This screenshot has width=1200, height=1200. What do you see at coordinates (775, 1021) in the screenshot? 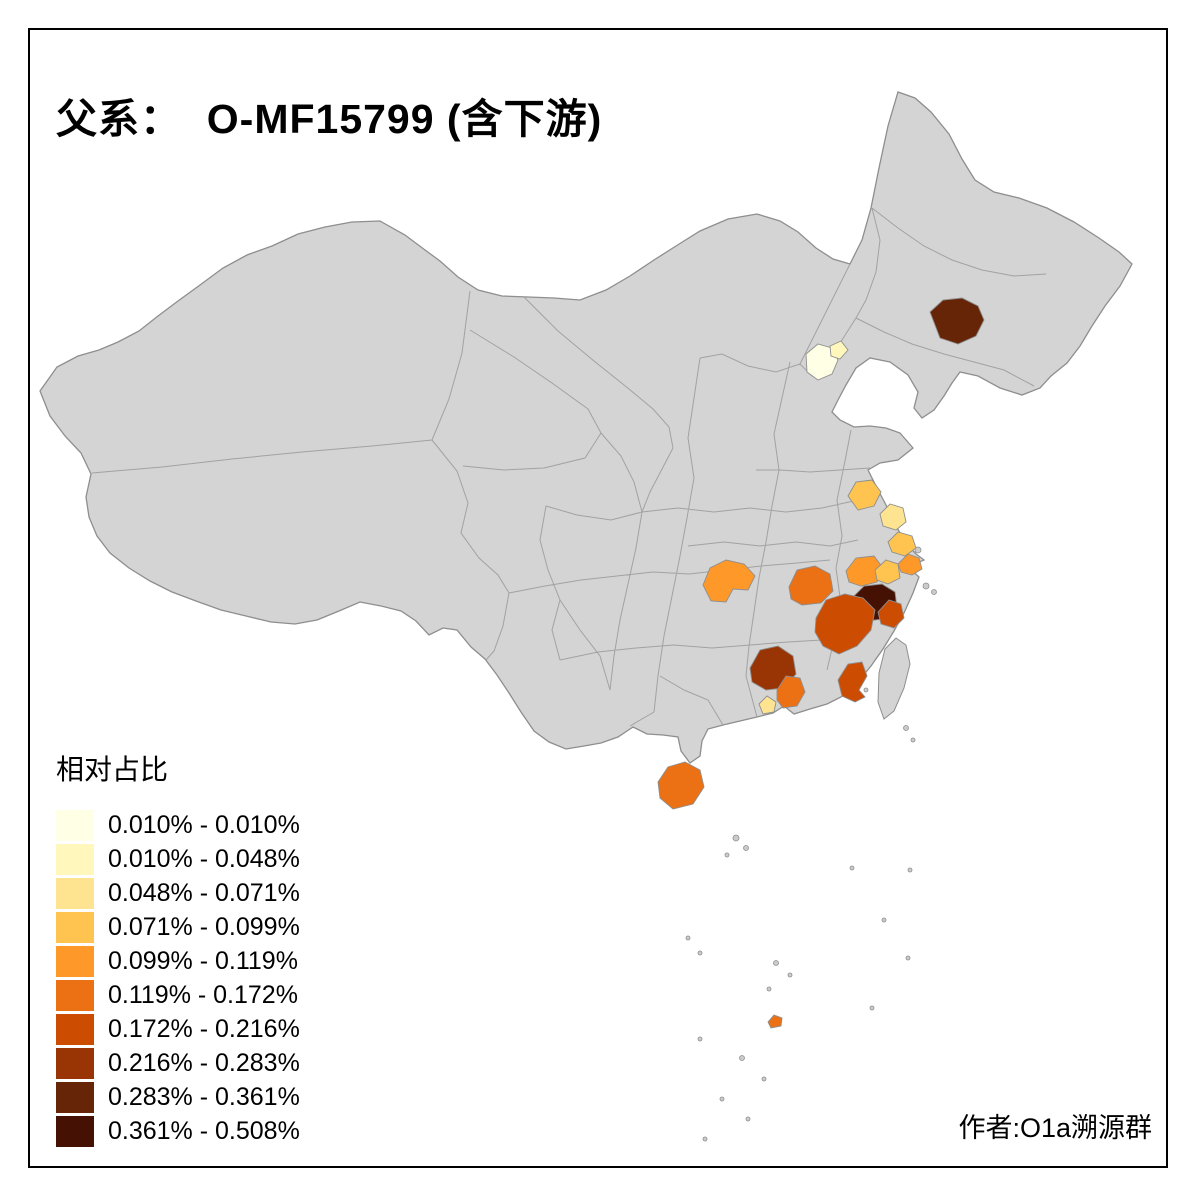
I see `region-south-sea-island` at bounding box center [775, 1021].